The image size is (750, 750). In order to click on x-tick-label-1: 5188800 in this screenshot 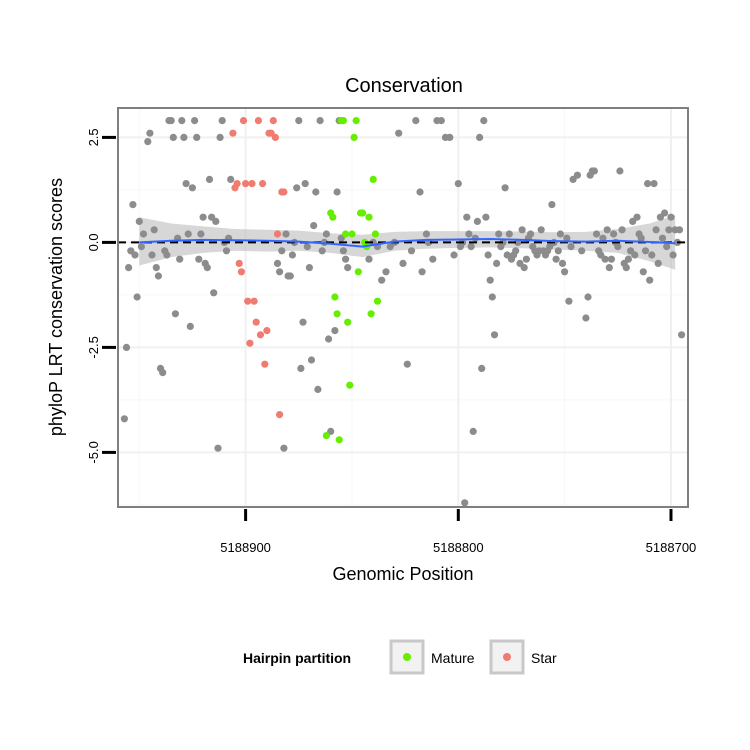, I will do `click(458, 547)`.